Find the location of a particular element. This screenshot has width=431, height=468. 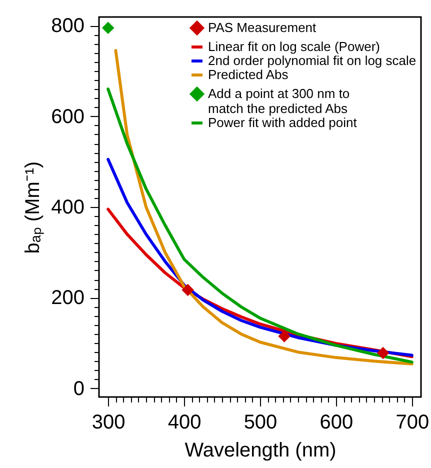

y-axis-title: bₐₚ (Mm⁻¹) is located at coordinates (33, 207).